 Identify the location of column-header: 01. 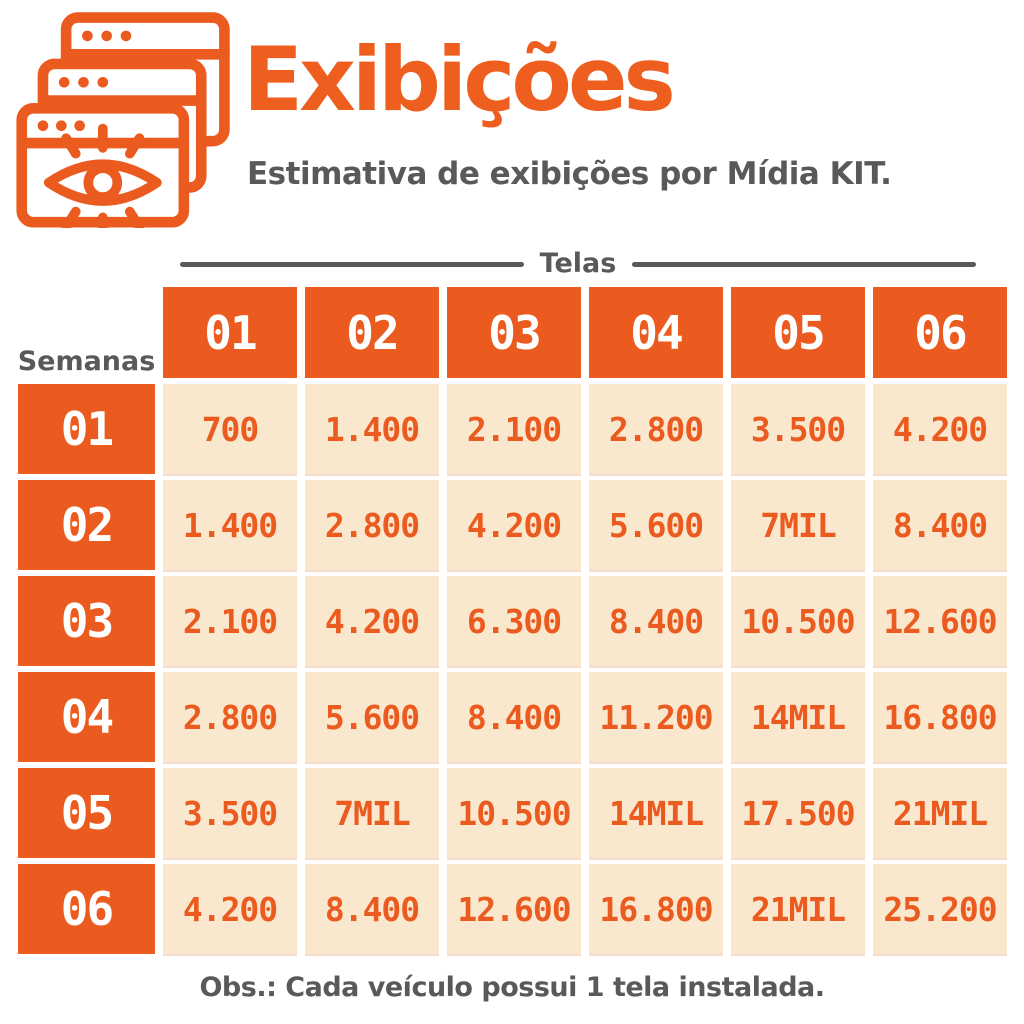
(230, 332).